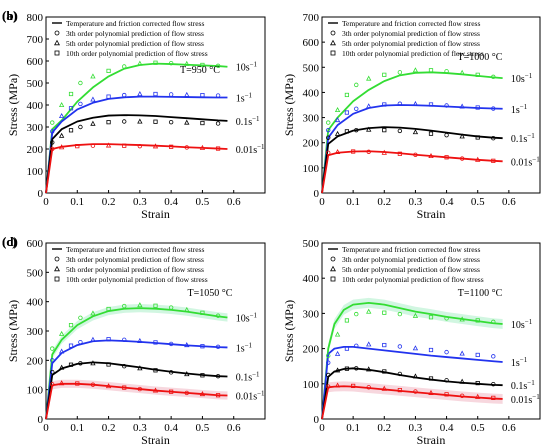 The height and width of the screenshot is (448, 550). I want to click on y-tick-label: 800, so click(35, 18).